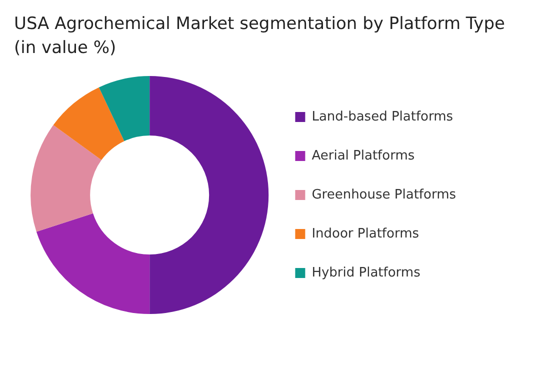 The image size is (546, 388). What do you see at coordinates (383, 116) in the screenshot?
I see `legend-label: Land-based Platforms` at bounding box center [383, 116].